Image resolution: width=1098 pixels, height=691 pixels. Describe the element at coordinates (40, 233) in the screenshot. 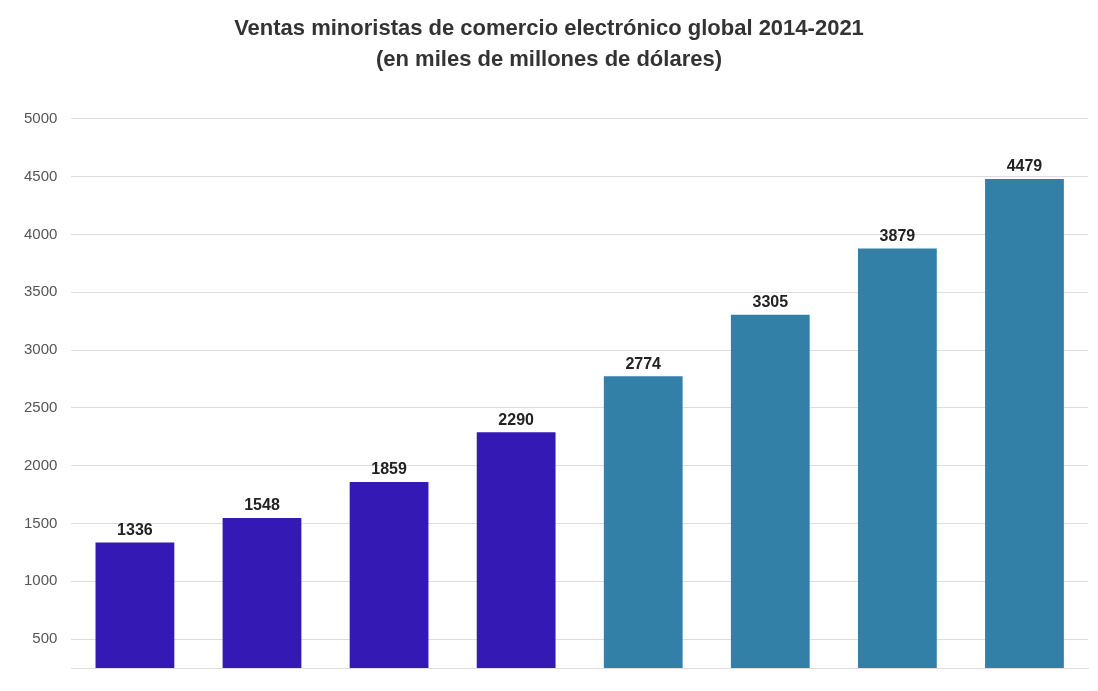

I see `y-tick-label: 4000` at that location.